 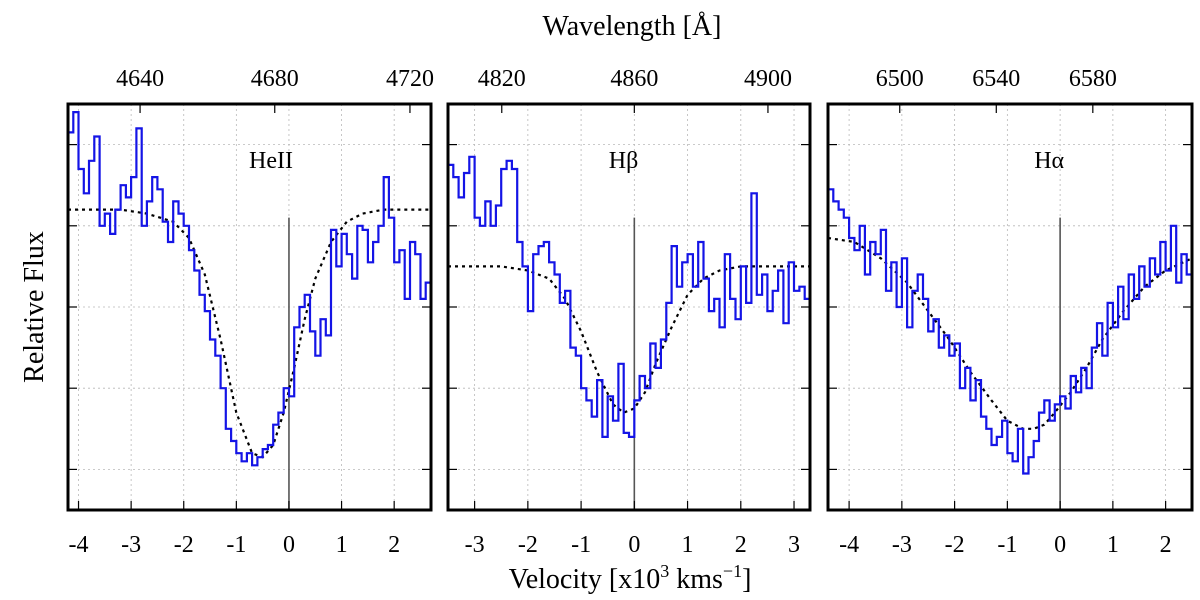 What do you see at coordinates (768, 79) in the screenshot?
I see `top-tick-label: 4900` at bounding box center [768, 79].